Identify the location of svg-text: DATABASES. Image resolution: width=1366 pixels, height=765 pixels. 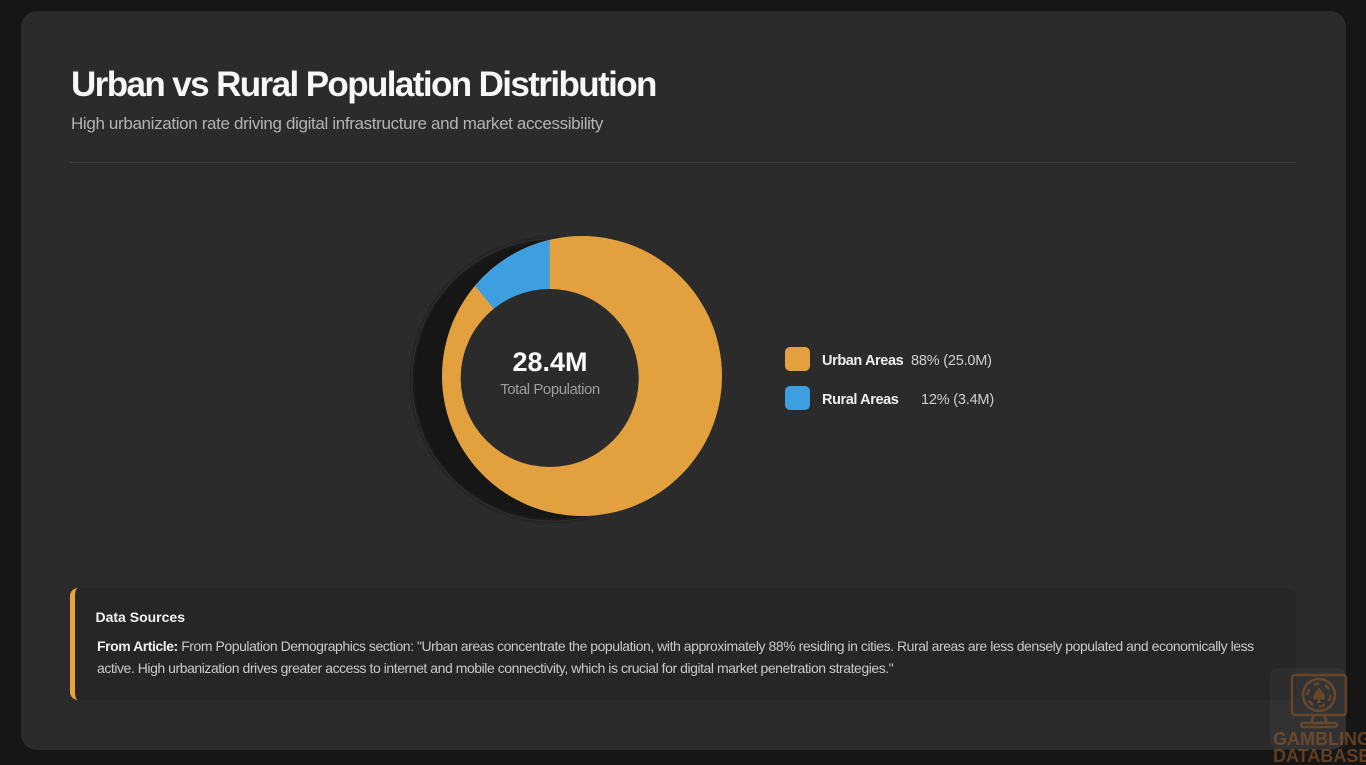
(1319, 755).